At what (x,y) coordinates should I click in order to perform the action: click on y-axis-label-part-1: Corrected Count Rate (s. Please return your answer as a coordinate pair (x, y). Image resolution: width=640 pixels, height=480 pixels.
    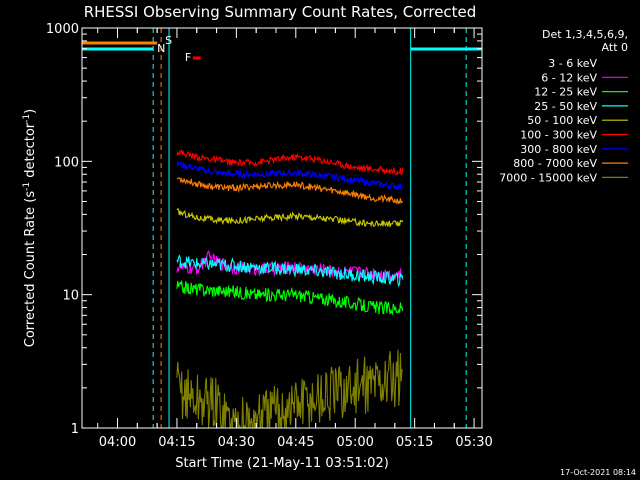
    Looking at the image, I should click on (30, 269).